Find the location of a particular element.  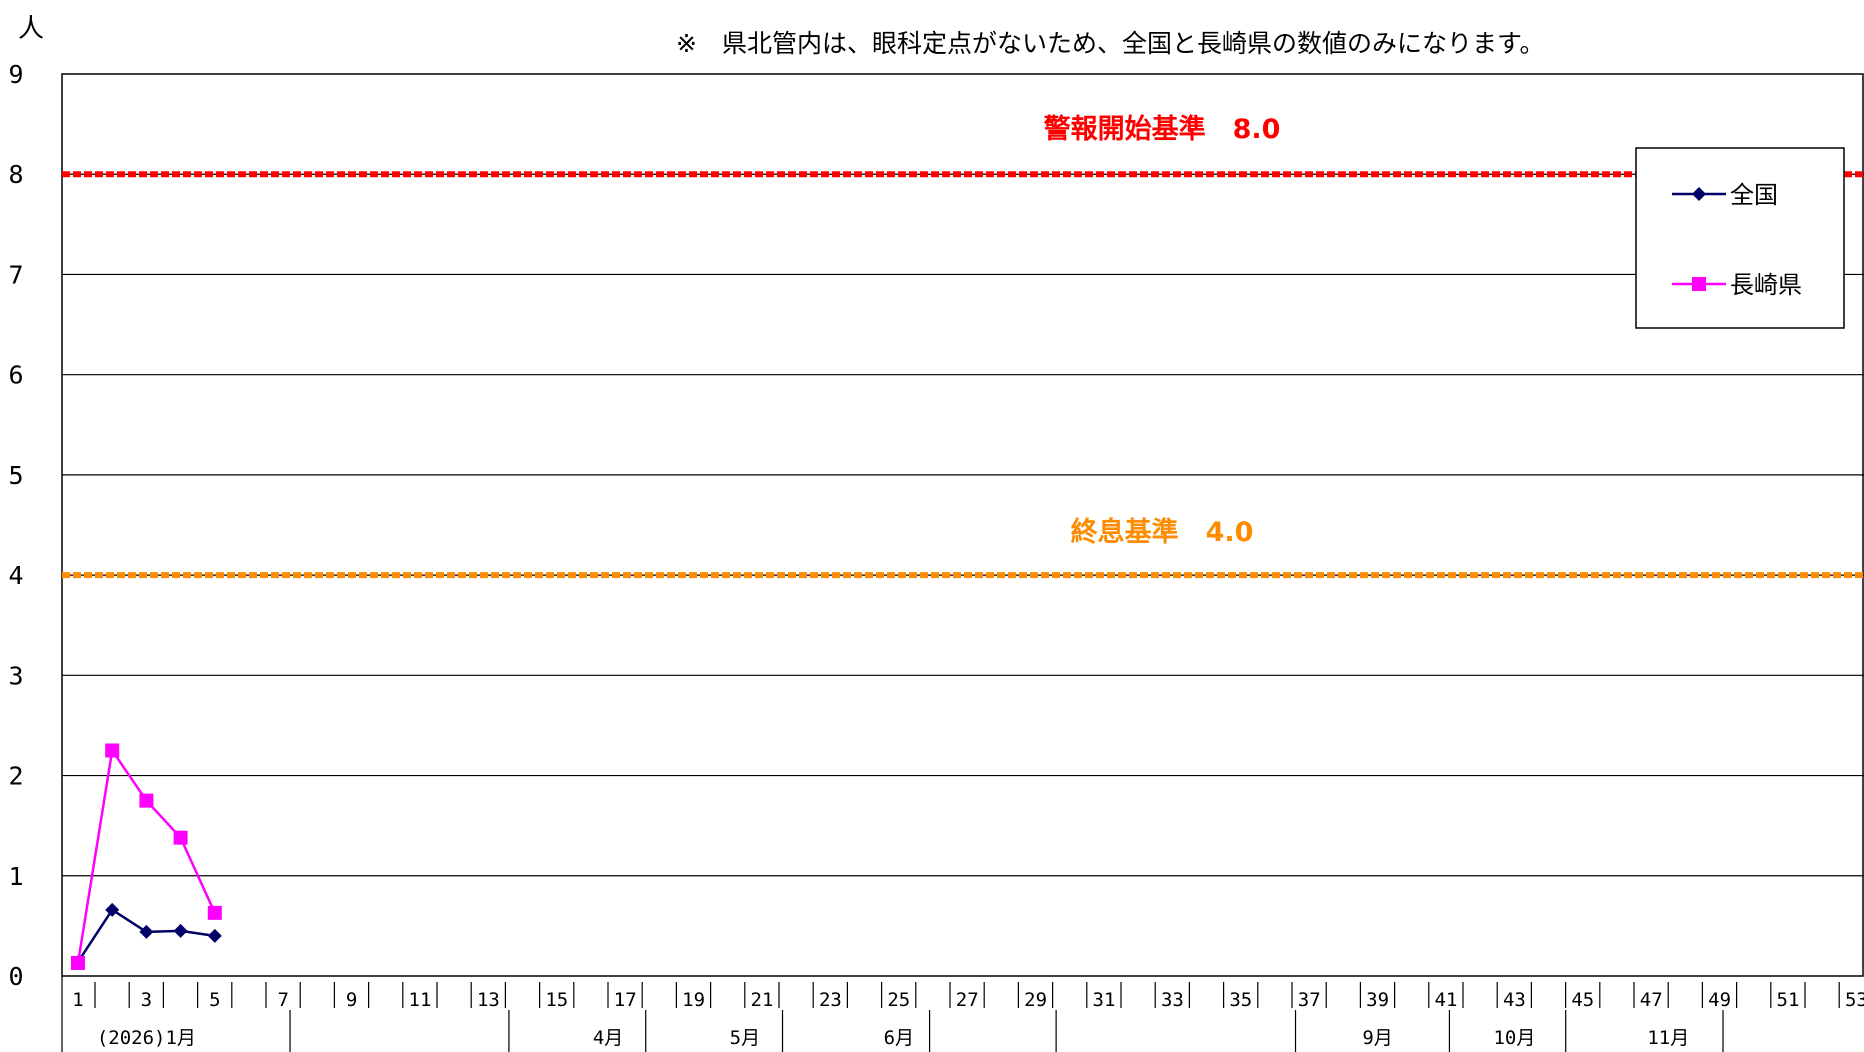

legend-box is located at coordinates (1740, 238).